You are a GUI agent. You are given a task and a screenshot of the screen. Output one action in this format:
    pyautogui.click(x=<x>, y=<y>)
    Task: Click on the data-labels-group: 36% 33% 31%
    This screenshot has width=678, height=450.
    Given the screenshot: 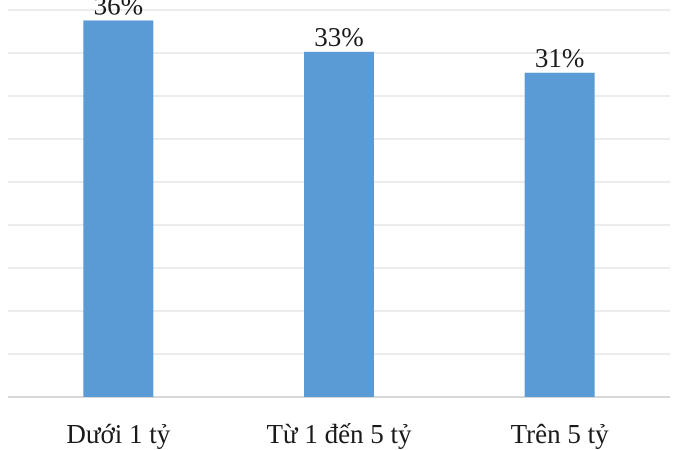 What is the action you would take?
    pyautogui.click(x=339, y=36)
    